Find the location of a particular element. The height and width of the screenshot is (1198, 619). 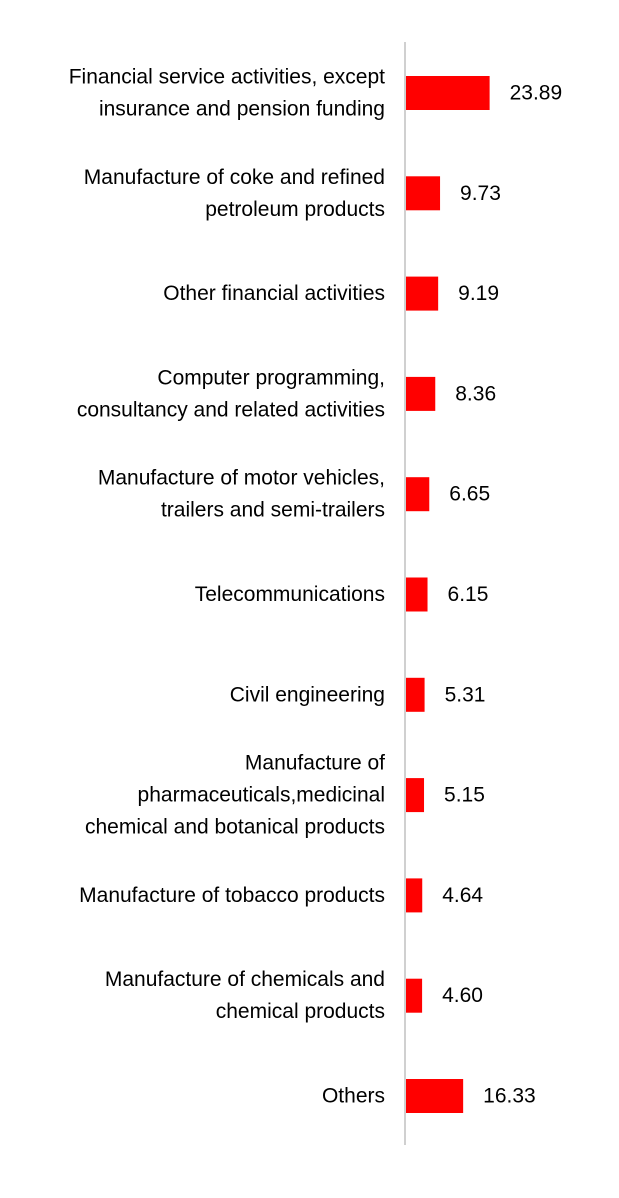

bars-group is located at coordinates (448, 594).